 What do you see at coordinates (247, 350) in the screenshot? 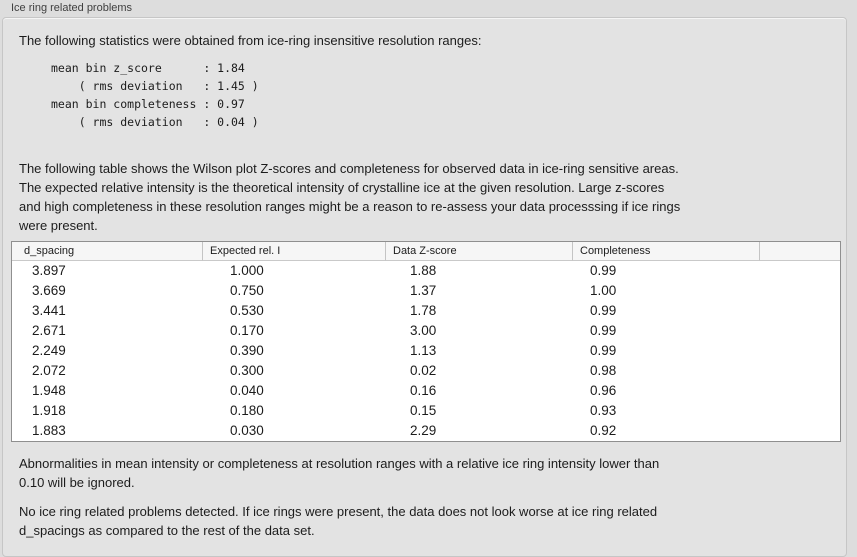
I see `table-cell: 0.390` at bounding box center [247, 350].